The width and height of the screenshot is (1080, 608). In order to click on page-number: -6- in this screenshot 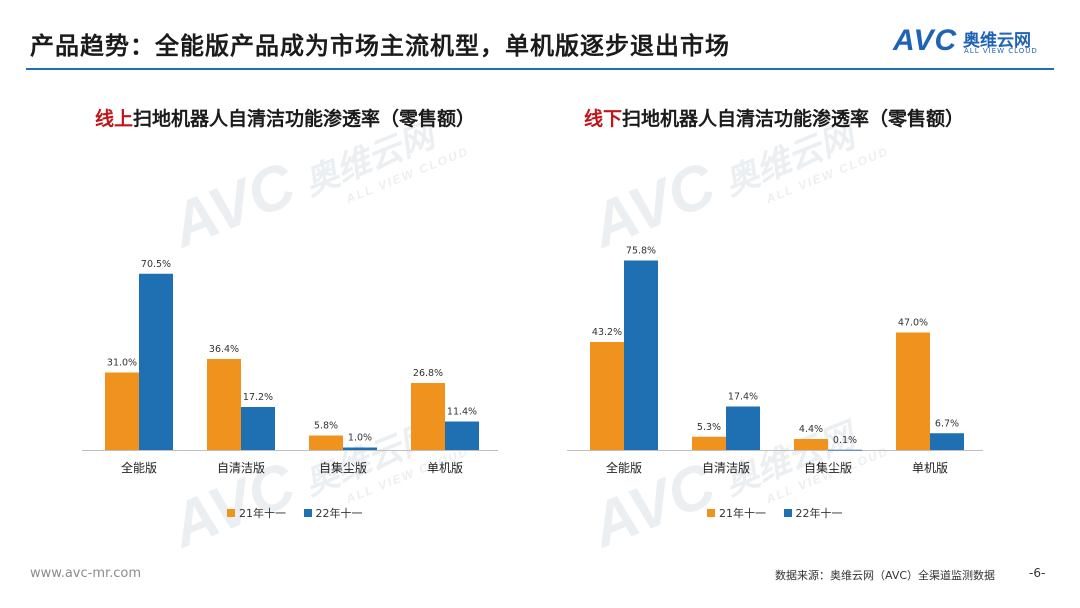, I will do `click(1037, 573)`.